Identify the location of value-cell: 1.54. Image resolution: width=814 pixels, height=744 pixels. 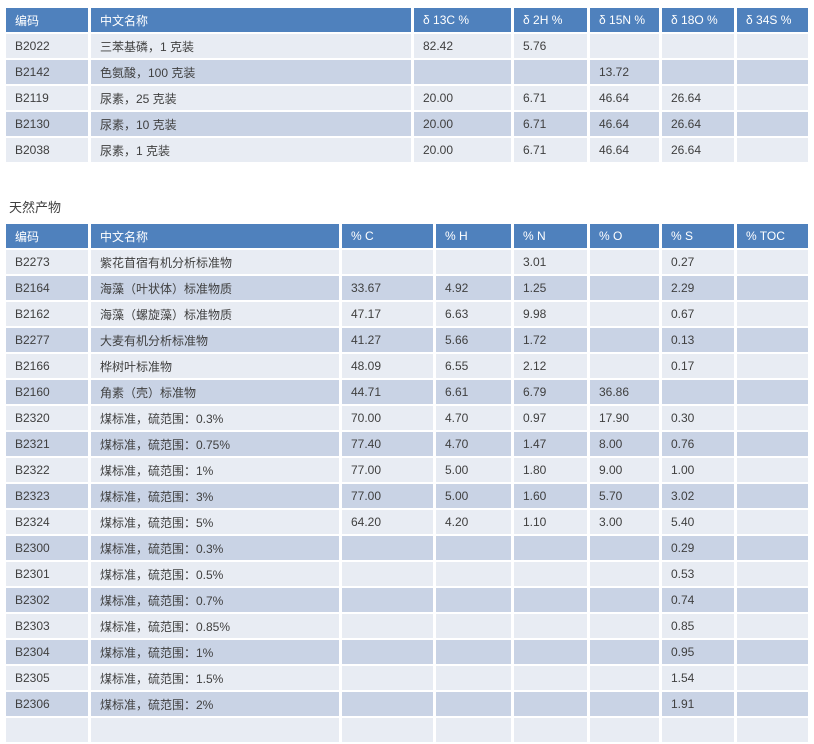
(699, 679).